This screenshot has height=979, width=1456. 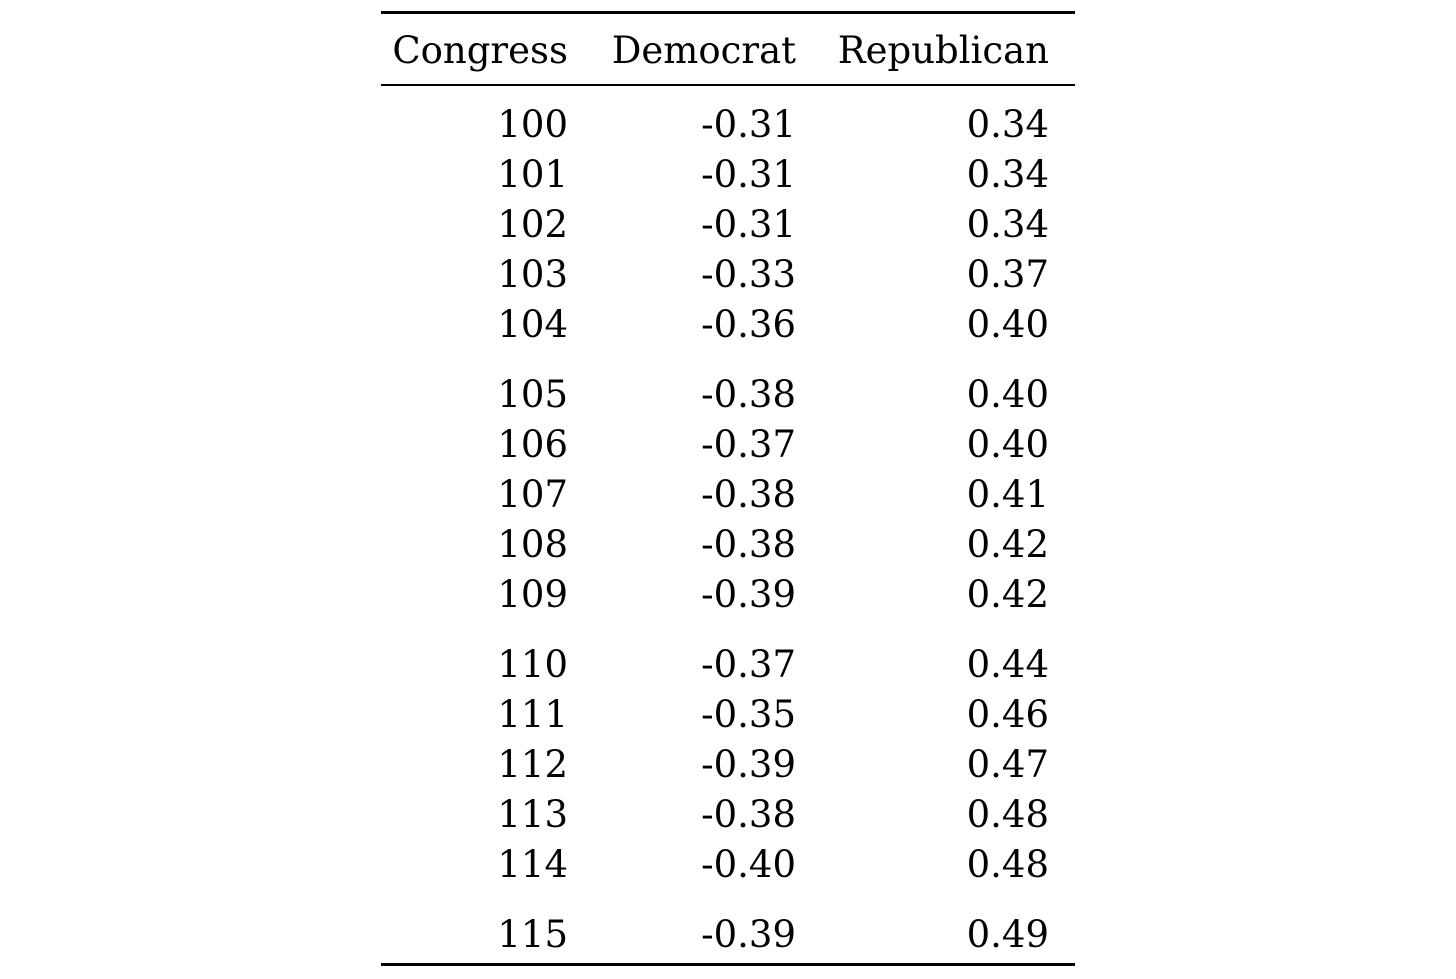 I want to click on republican-cell: 0.46, so click(x=1007, y=714).